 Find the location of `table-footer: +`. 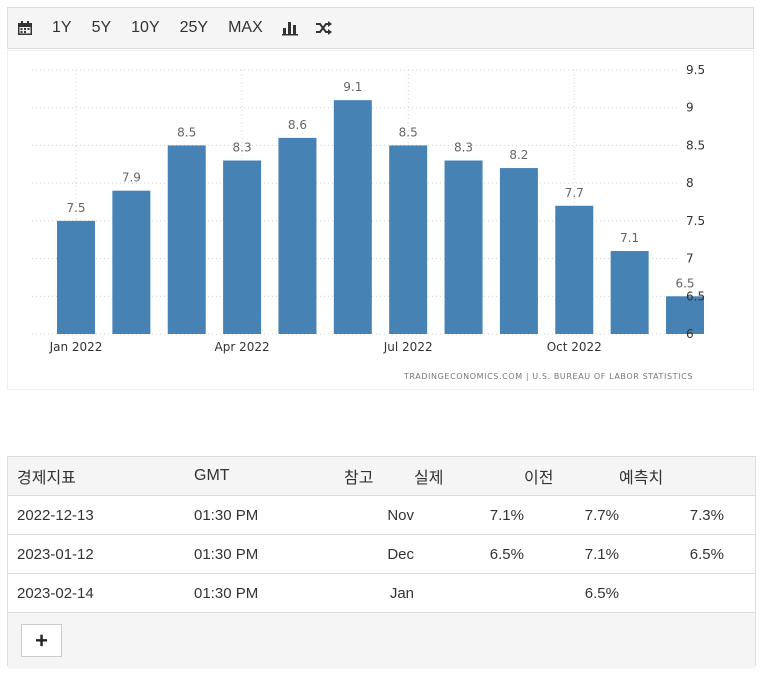

table-footer: + is located at coordinates (381, 641).